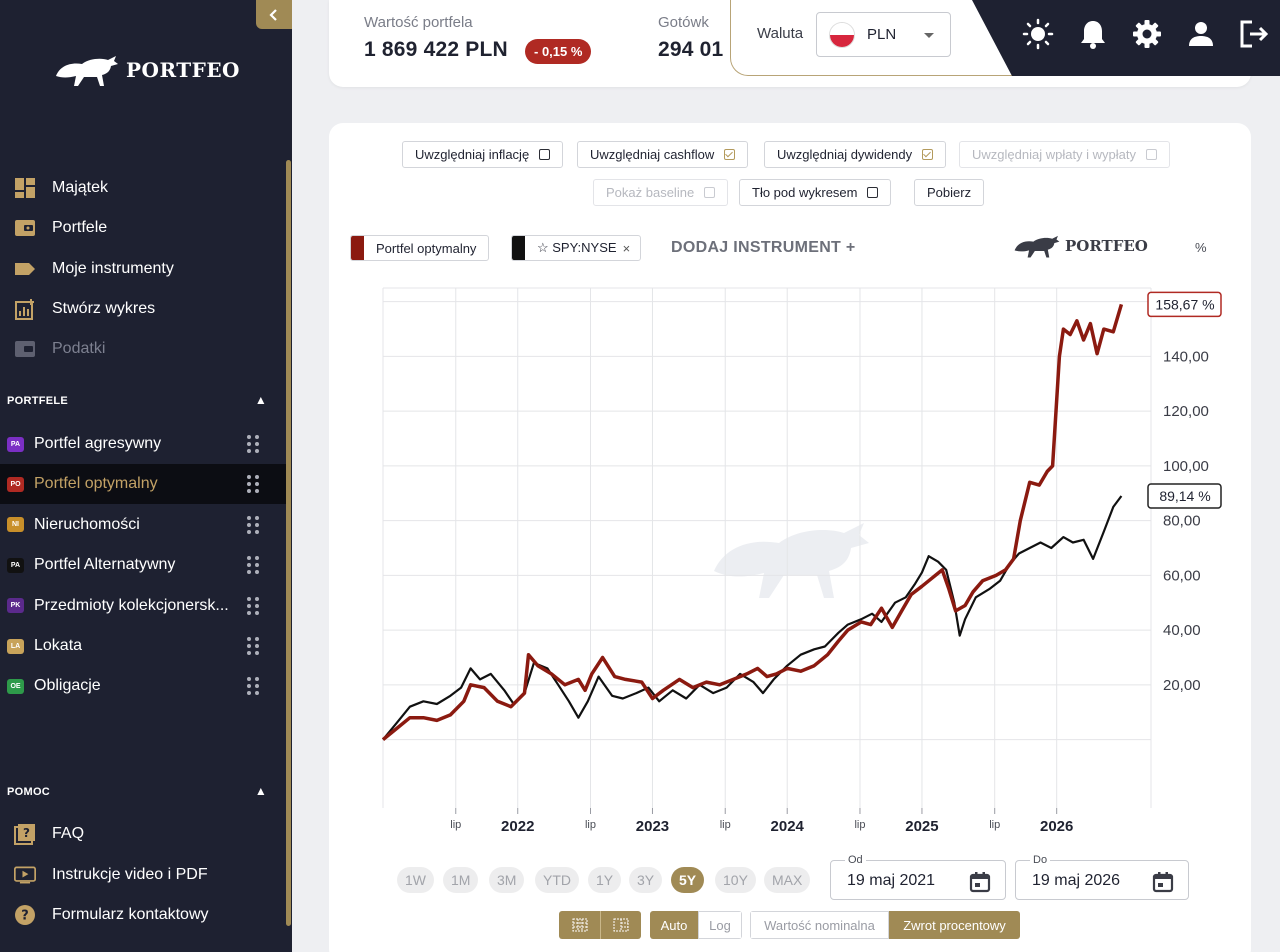 The width and height of the screenshot is (1280, 952). I want to click on option-toggle: Uwzględniaj cashflow, so click(663, 154).